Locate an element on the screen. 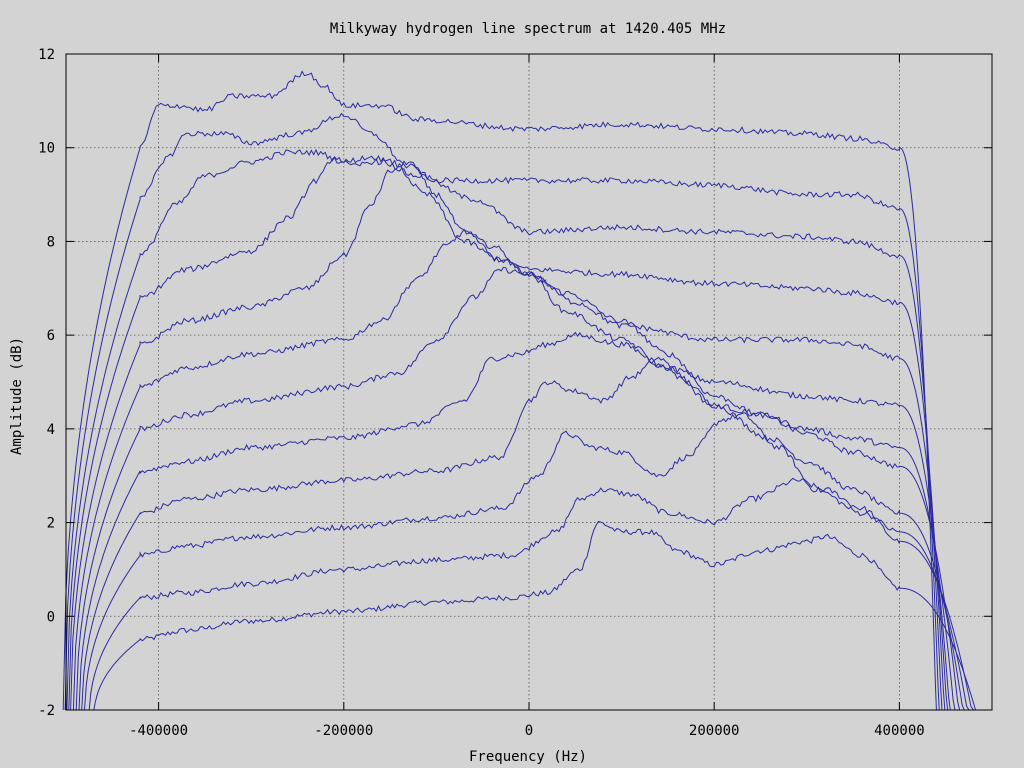 The height and width of the screenshot is (768, 1024). y-tick-label-3: 4 is located at coordinates (51, 430).